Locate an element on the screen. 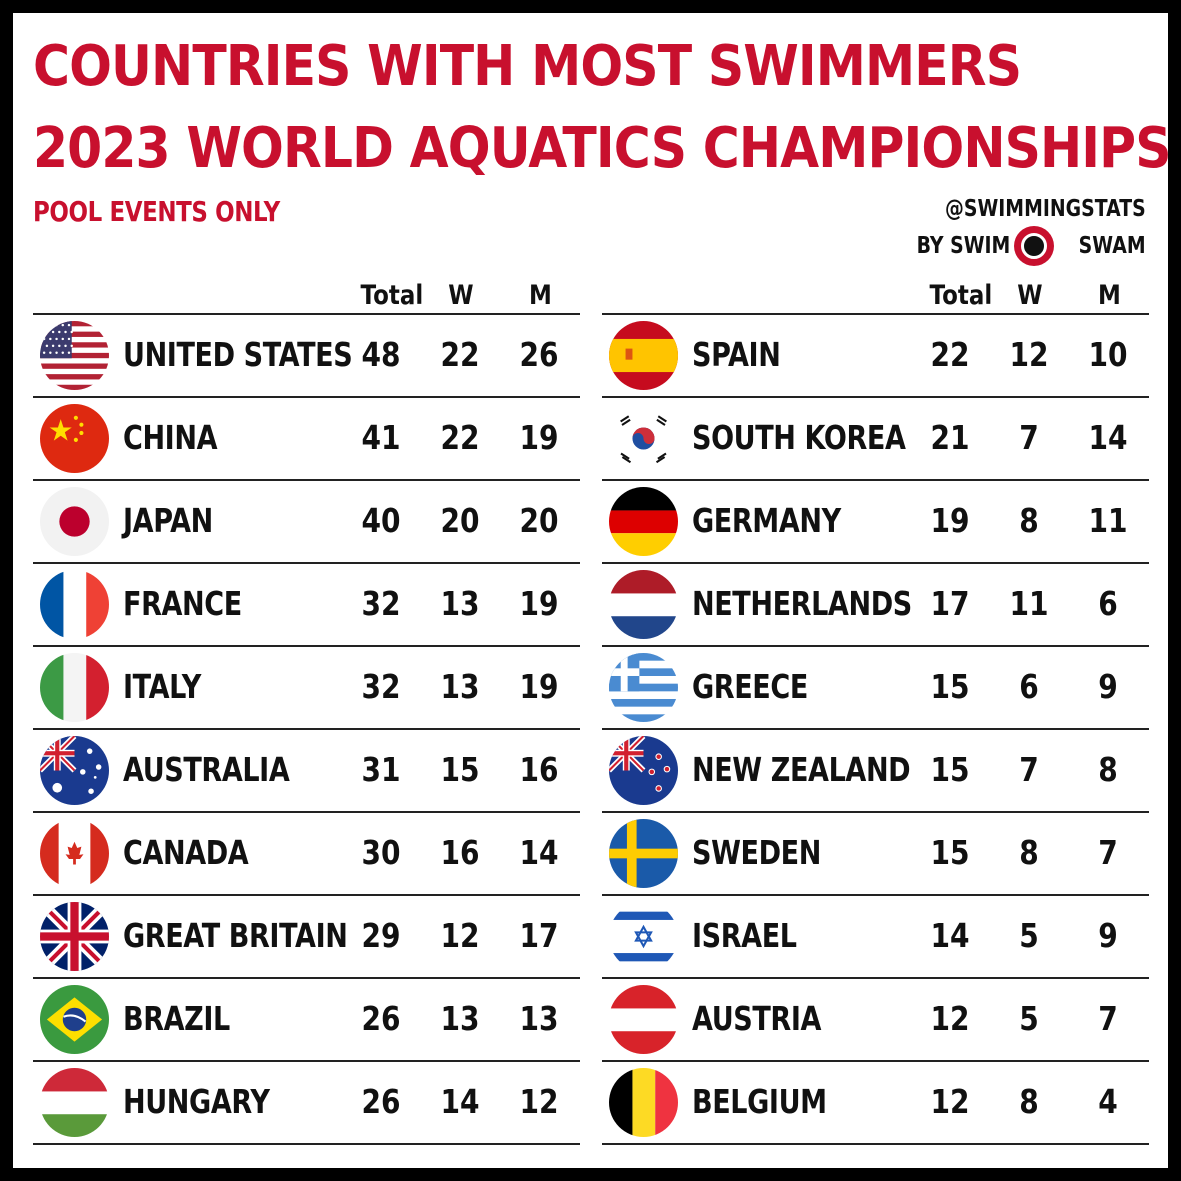  hungary-flag-icon is located at coordinates (74, 1102).